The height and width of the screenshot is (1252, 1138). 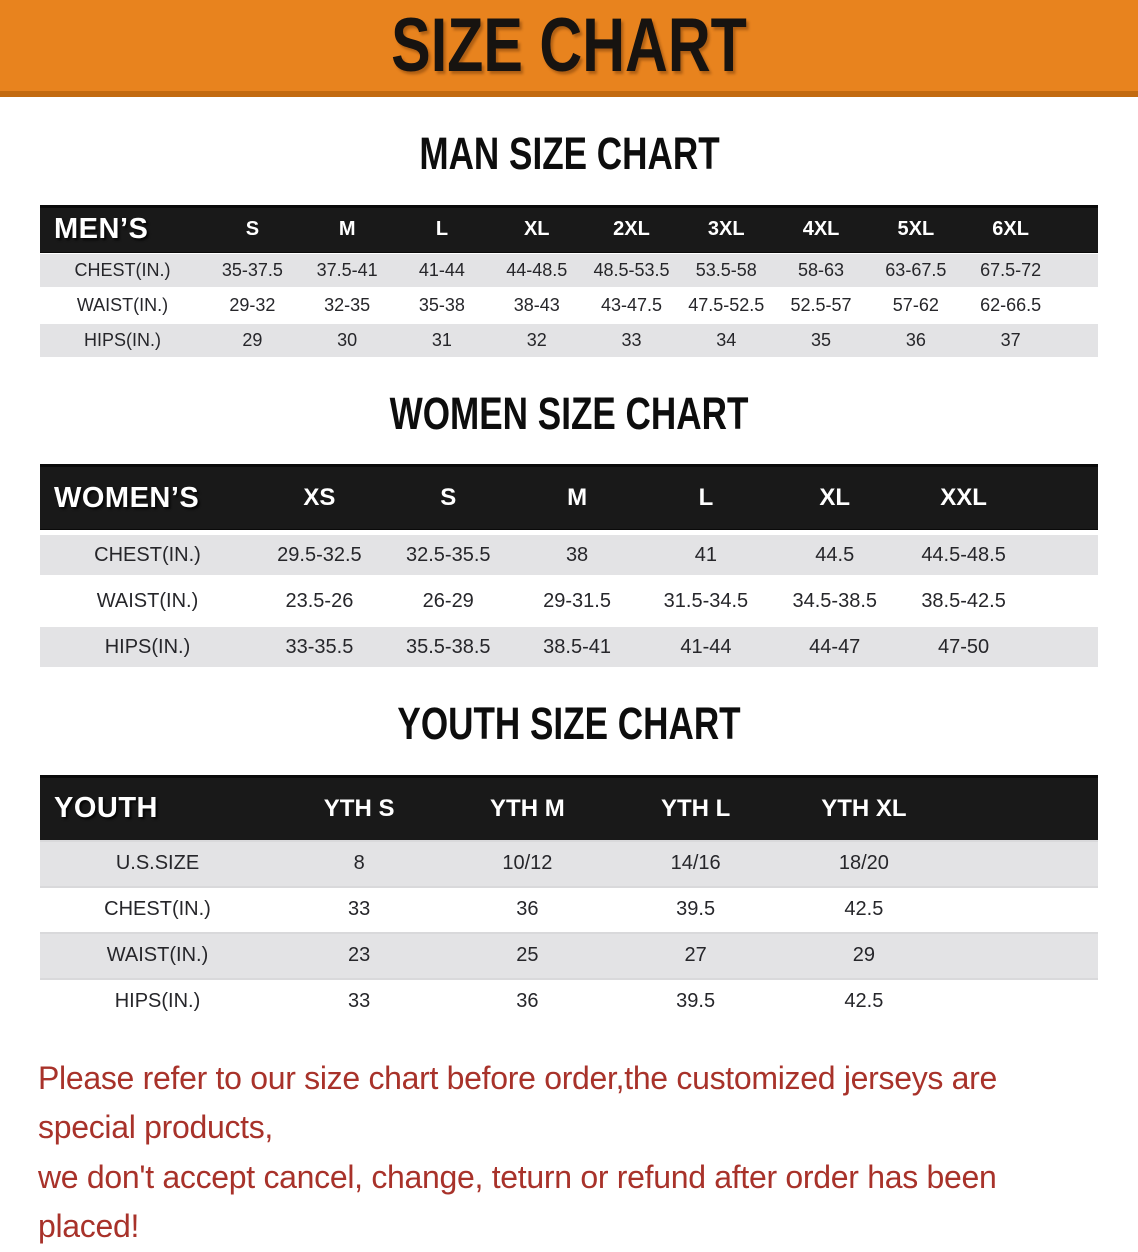 What do you see at coordinates (536, 304) in the screenshot?
I see `size-value: 38-43` at bounding box center [536, 304].